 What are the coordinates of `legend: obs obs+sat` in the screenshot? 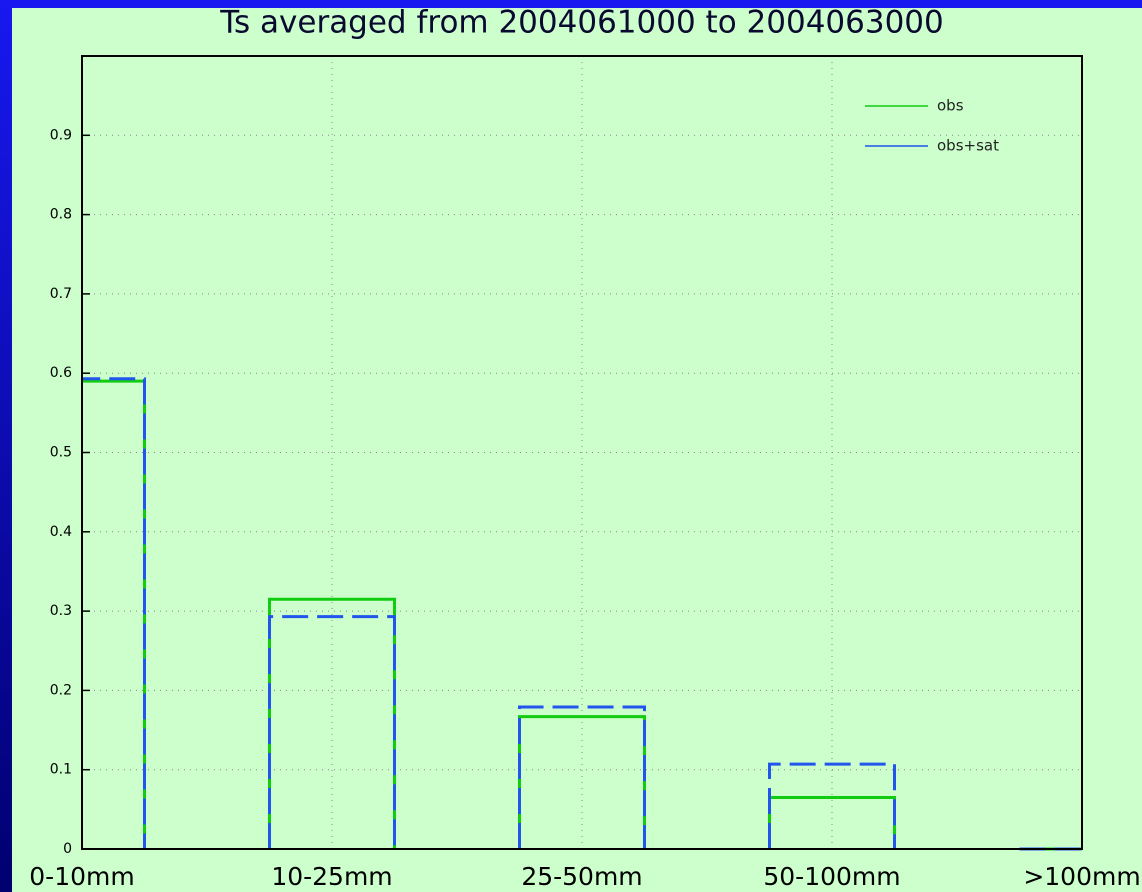 It's located at (932, 126).